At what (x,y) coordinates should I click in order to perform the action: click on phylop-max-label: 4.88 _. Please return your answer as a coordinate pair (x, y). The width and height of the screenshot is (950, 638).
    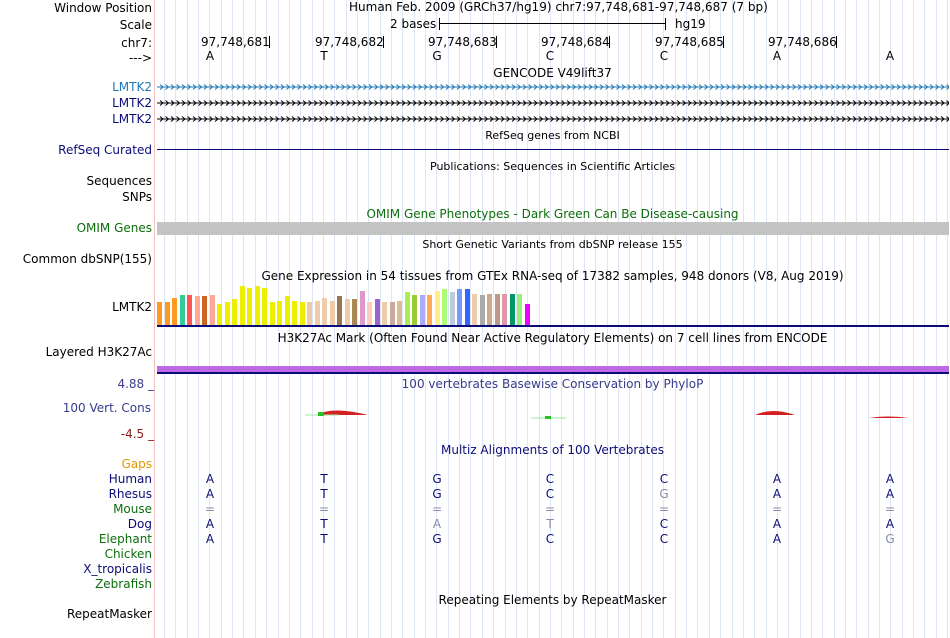
    Looking at the image, I should click on (135, 384).